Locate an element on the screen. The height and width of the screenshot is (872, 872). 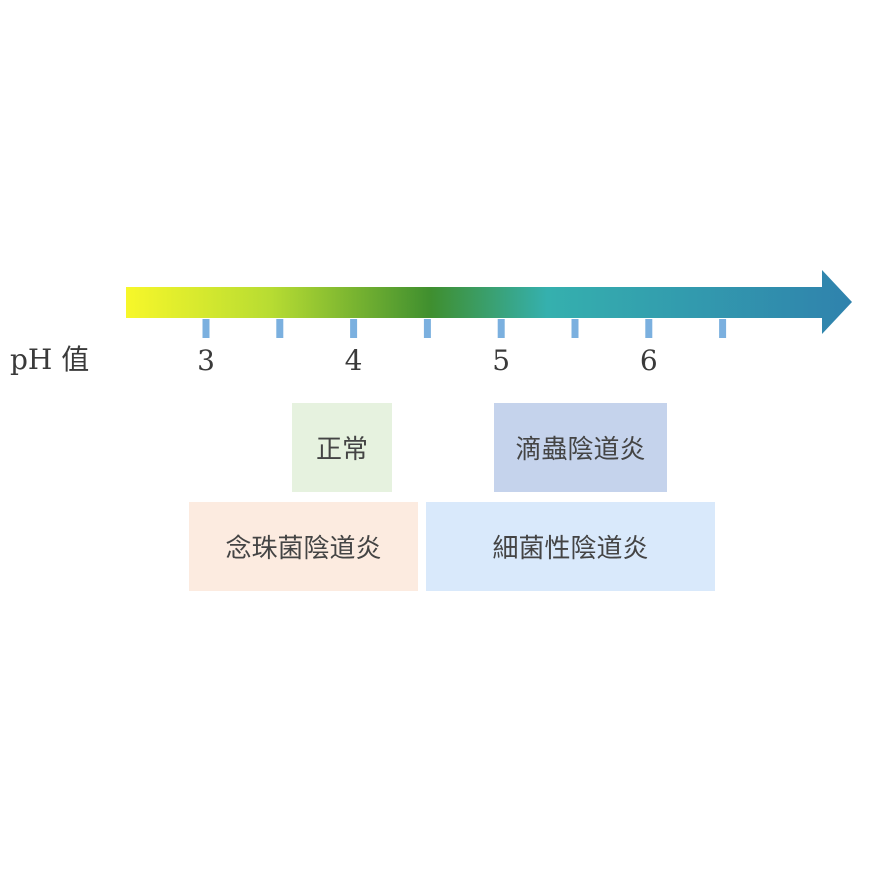
arrow-body is located at coordinates (489, 302).